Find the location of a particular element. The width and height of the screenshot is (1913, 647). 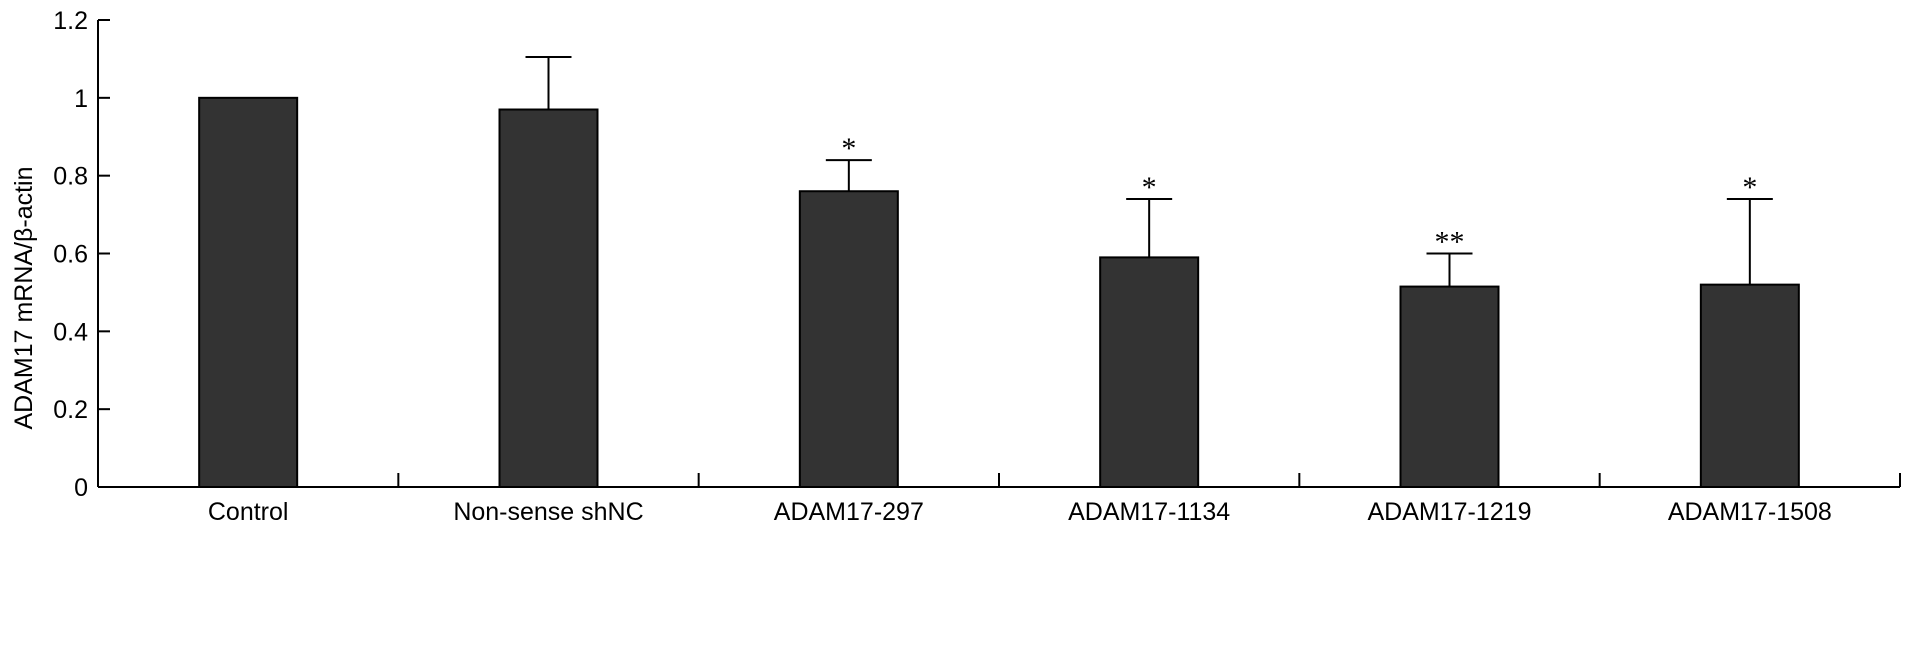

y-tick-label: 0.6 is located at coordinates (70, 255).